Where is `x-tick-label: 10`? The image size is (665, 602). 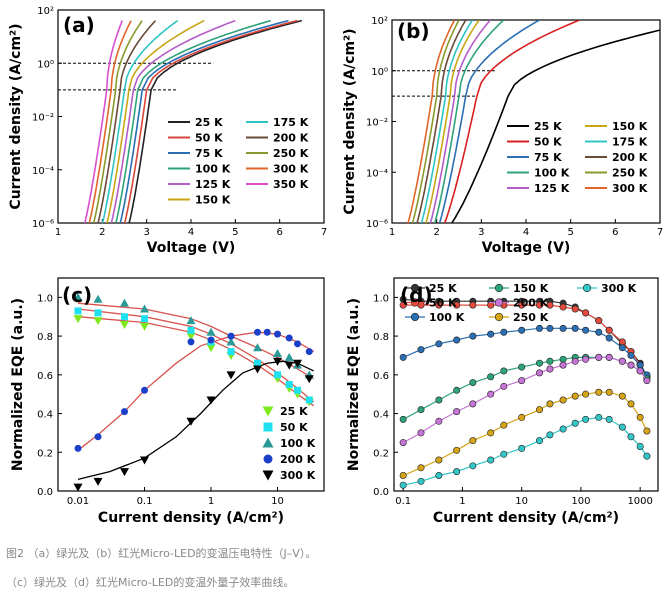
x-tick-label: 10 is located at coordinates (521, 501).